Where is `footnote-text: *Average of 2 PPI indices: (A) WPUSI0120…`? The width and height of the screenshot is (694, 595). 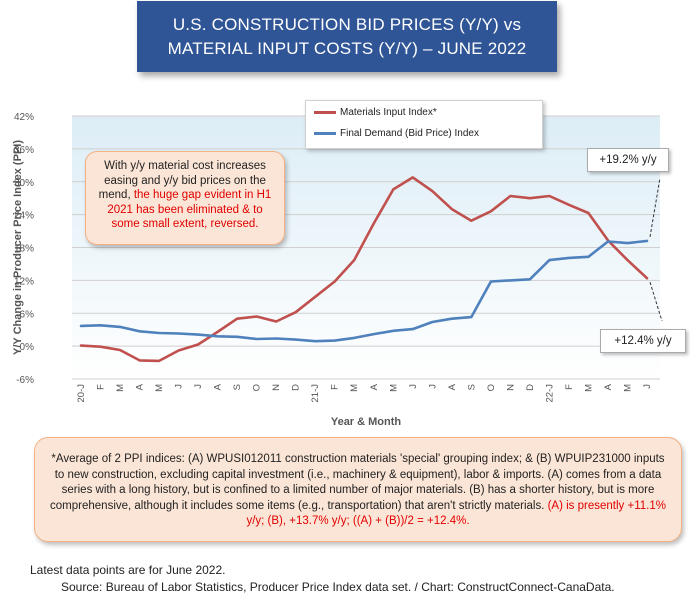 footnote-text: *Average of 2 PPI indices: (A) WPUSI0120… is located at coordinates (357, 482).